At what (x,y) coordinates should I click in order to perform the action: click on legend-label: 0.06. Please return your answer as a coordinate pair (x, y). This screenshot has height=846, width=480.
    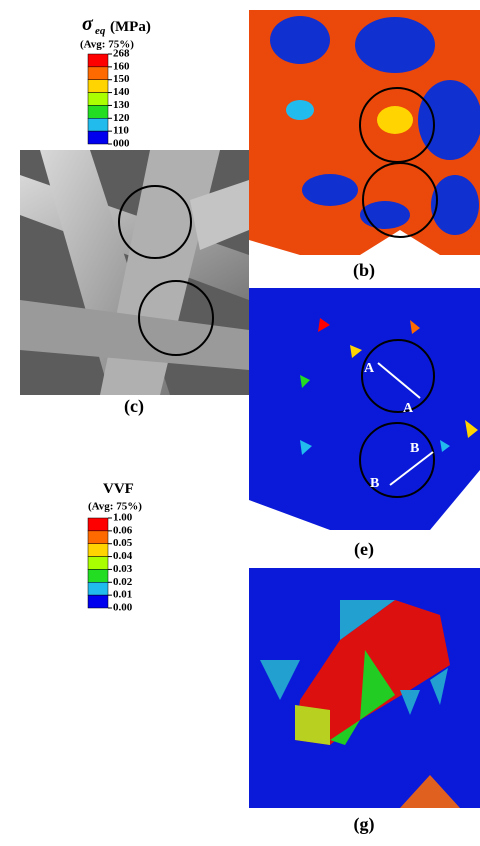
    Looking at the image, I should click on (123, 530).